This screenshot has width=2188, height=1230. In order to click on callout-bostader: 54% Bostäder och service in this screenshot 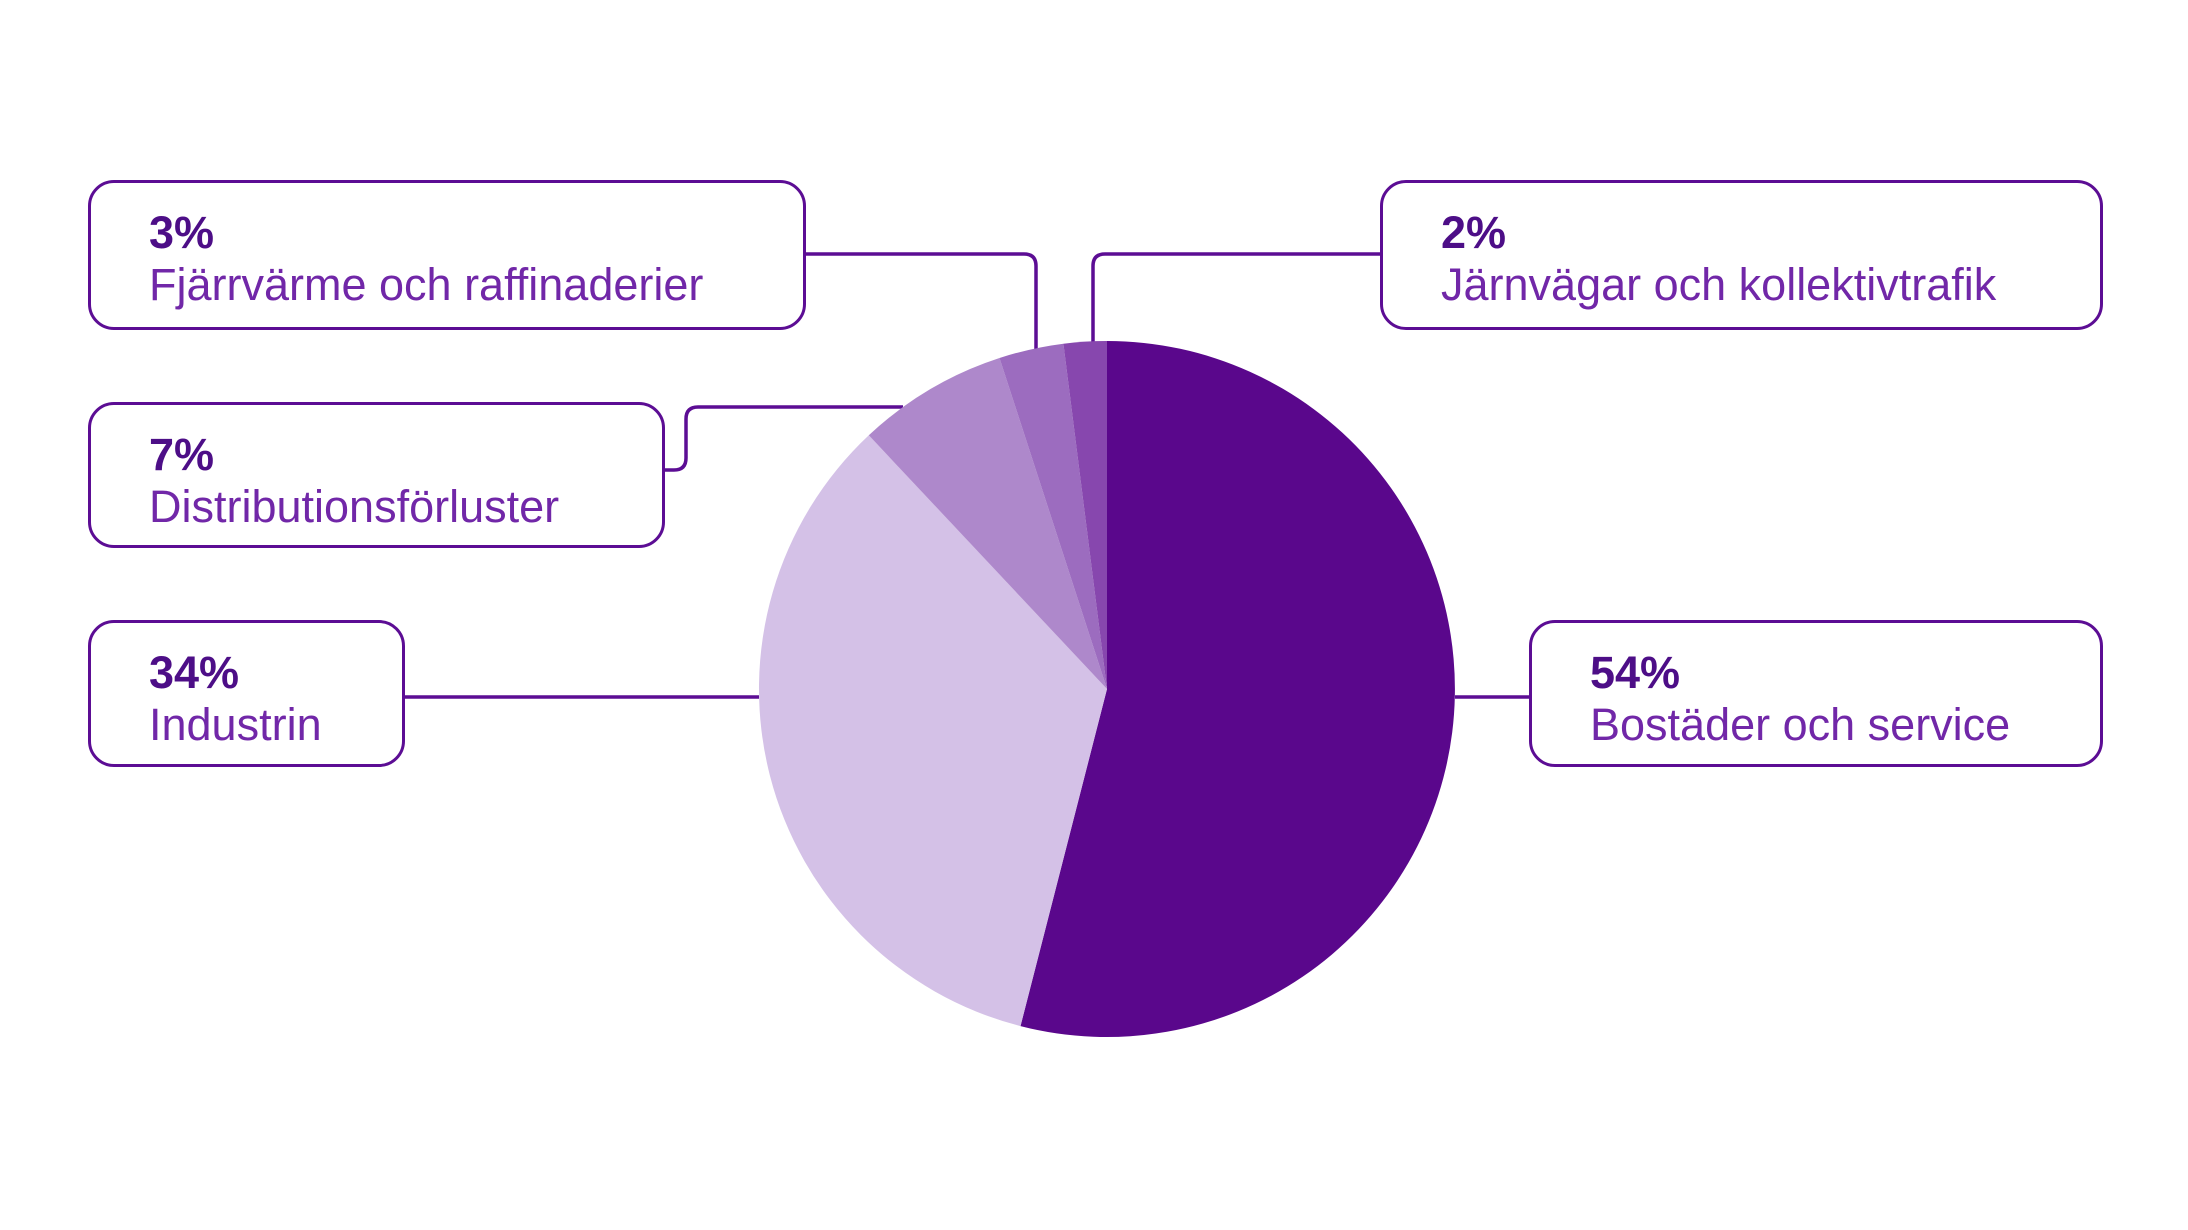, I will do `click(1816, 693)`.